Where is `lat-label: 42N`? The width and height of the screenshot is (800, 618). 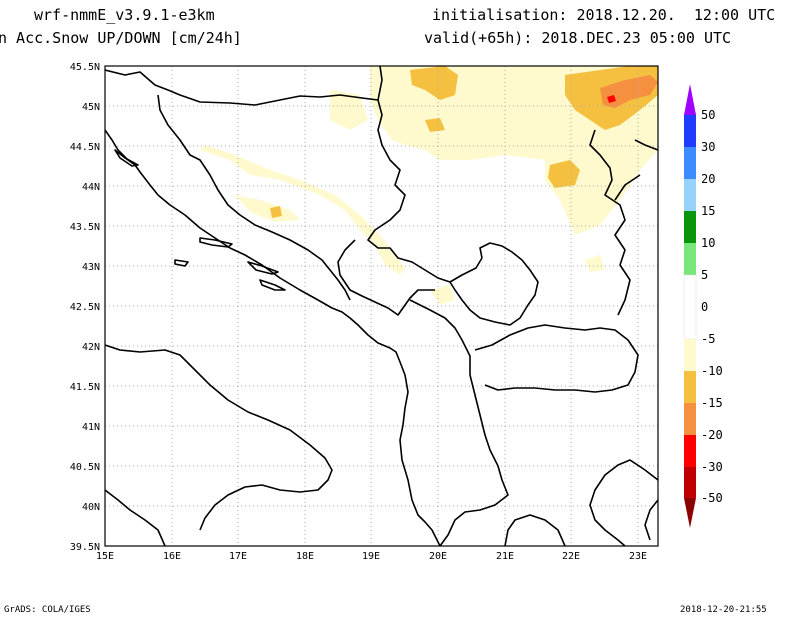 lat-label: 42N is located at coordinates (91, 347).